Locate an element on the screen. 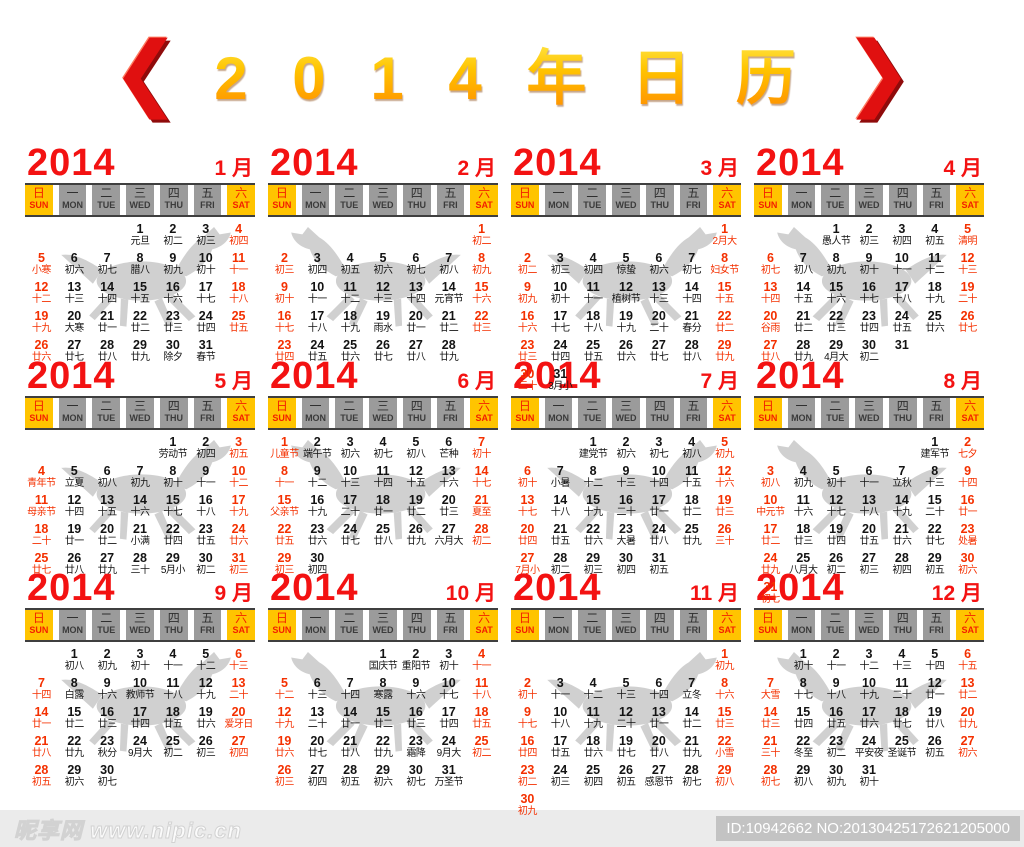 The image size is (1024, 847). lunar-label: 廿八 is located at coordinates (659, 541).